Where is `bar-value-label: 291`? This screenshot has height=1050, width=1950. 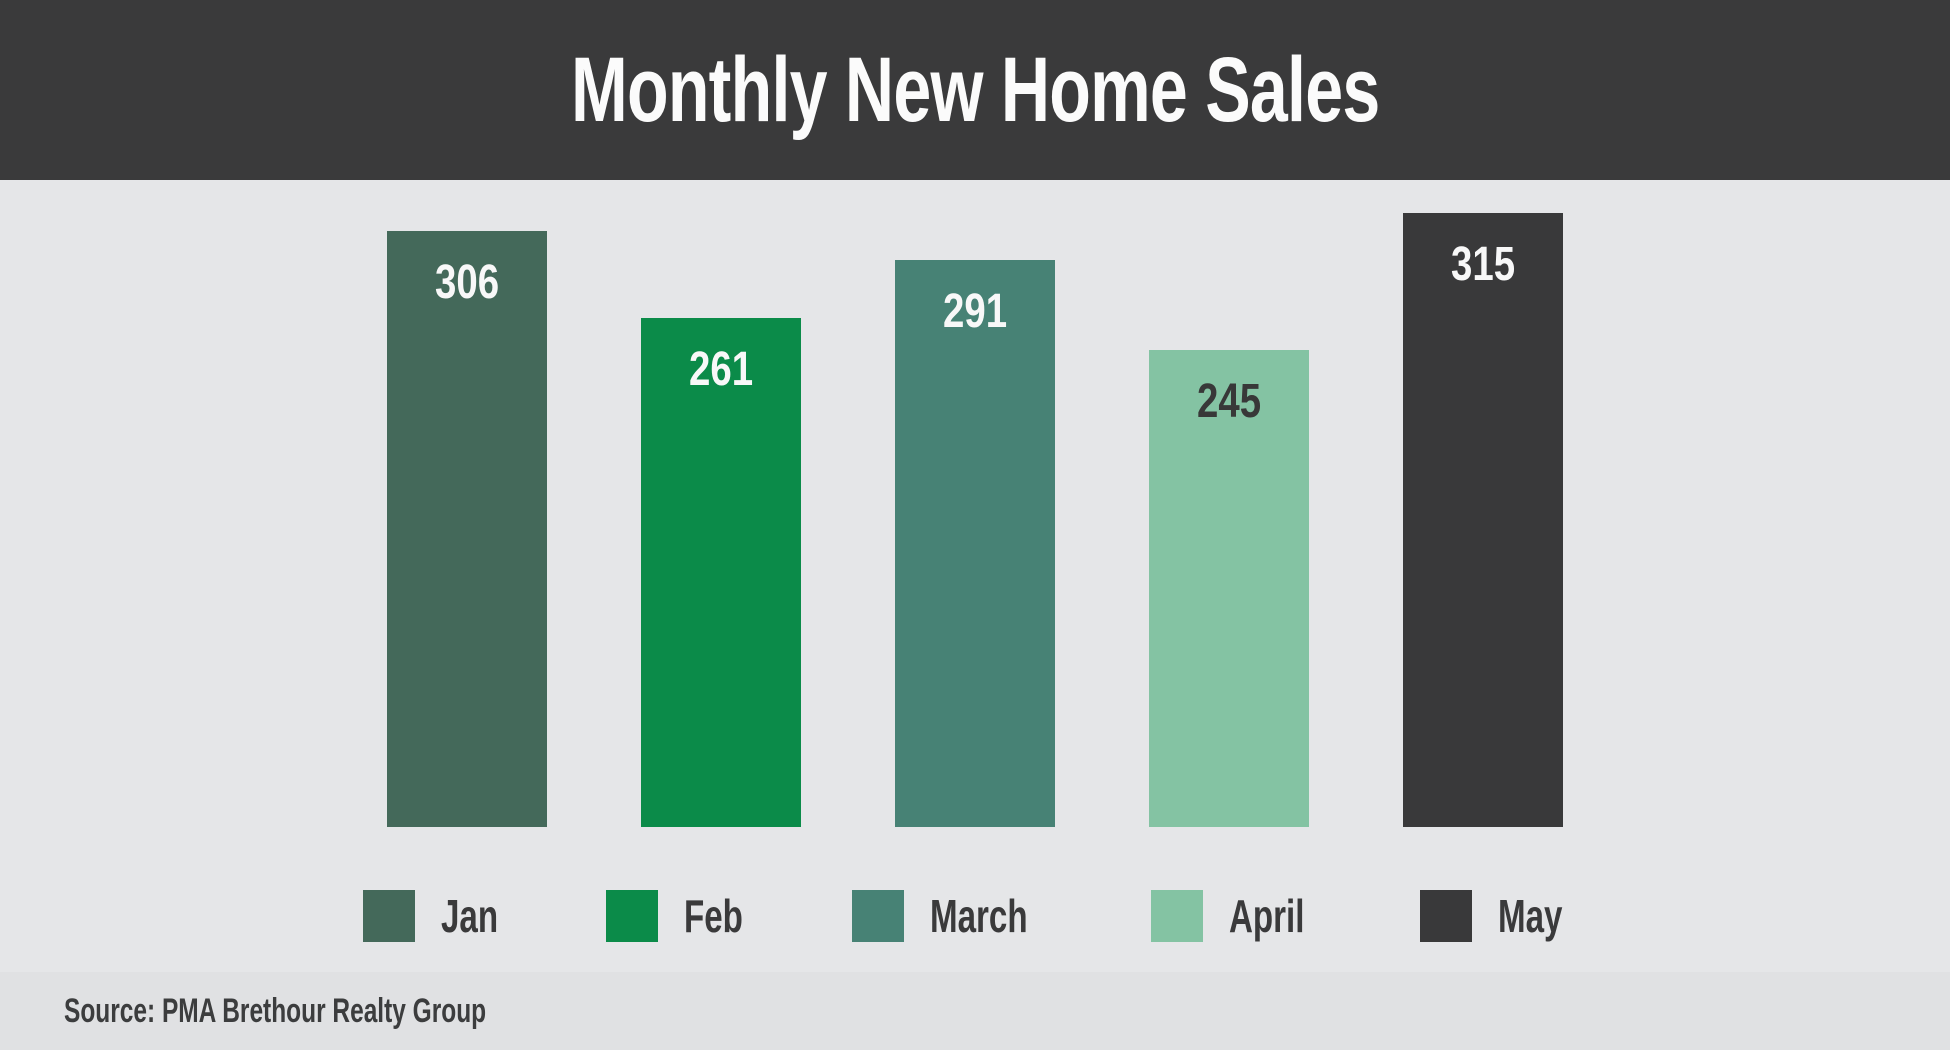 bar-value-label: 291 is located at coordinates (975, 311).